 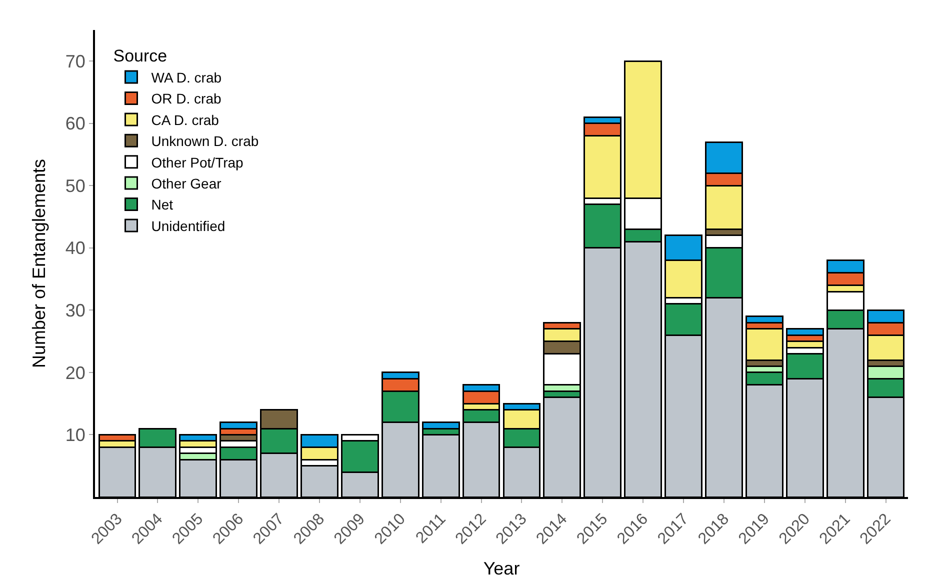 What do you see at coordinates (186, 98) in the screenshot?
I see `legend-label: OR D. crab` at bounding box center [186, 98].